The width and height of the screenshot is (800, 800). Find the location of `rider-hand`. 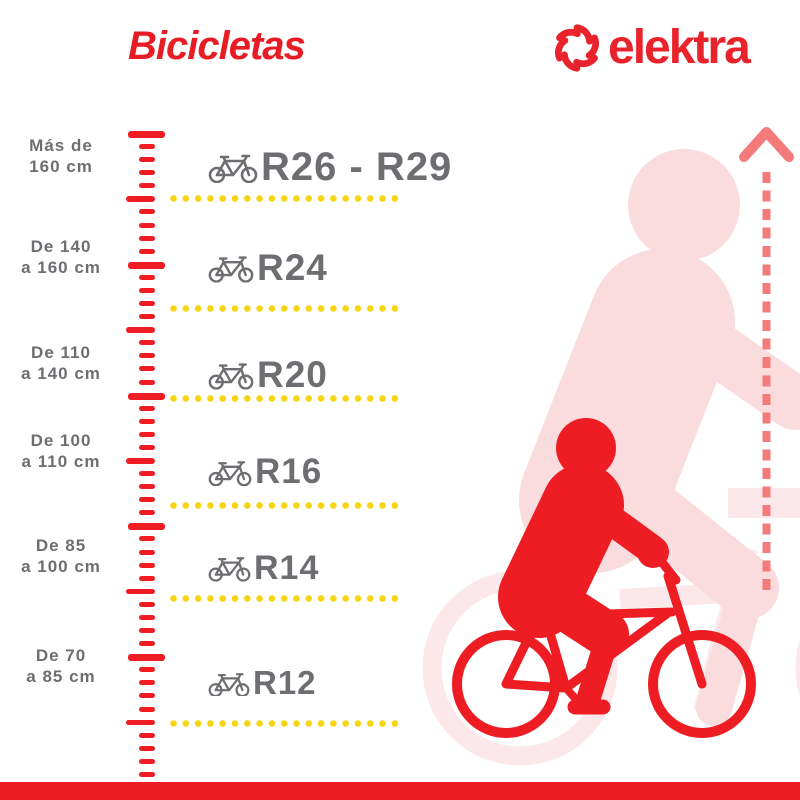

rider-hand is located at coordinates (653, 552).